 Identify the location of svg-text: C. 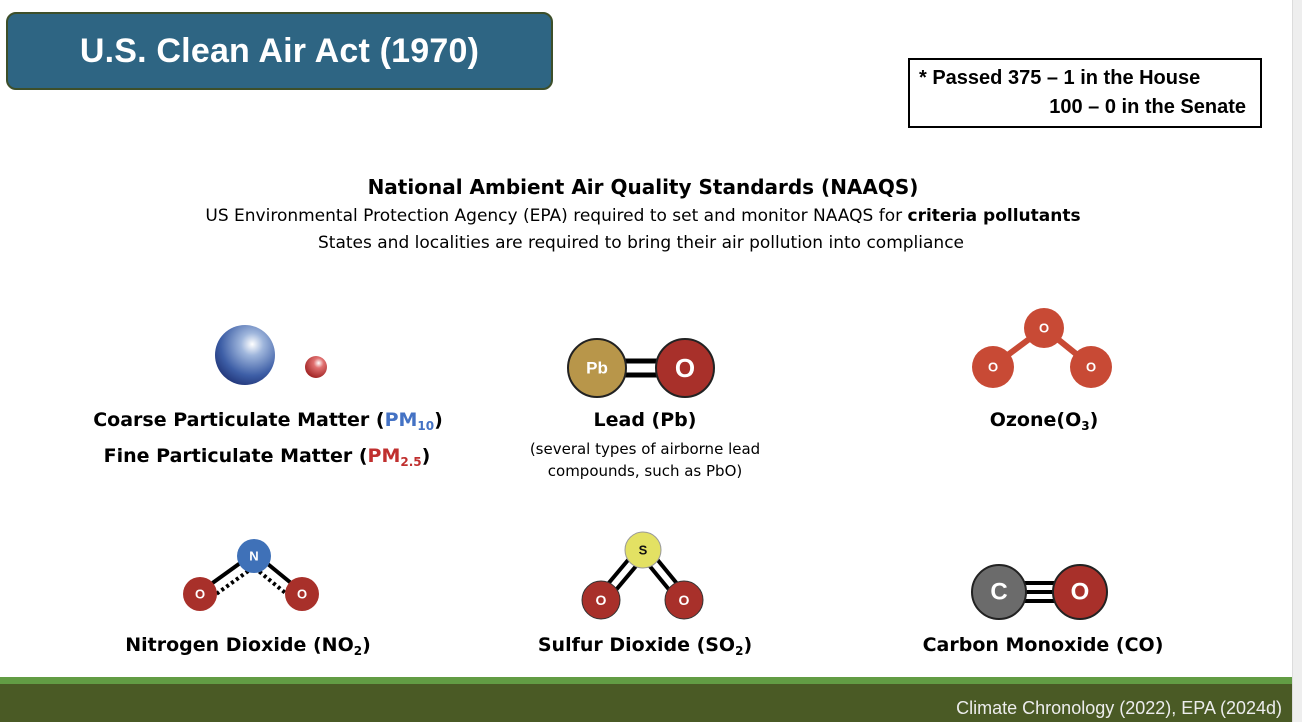
(998, 592).